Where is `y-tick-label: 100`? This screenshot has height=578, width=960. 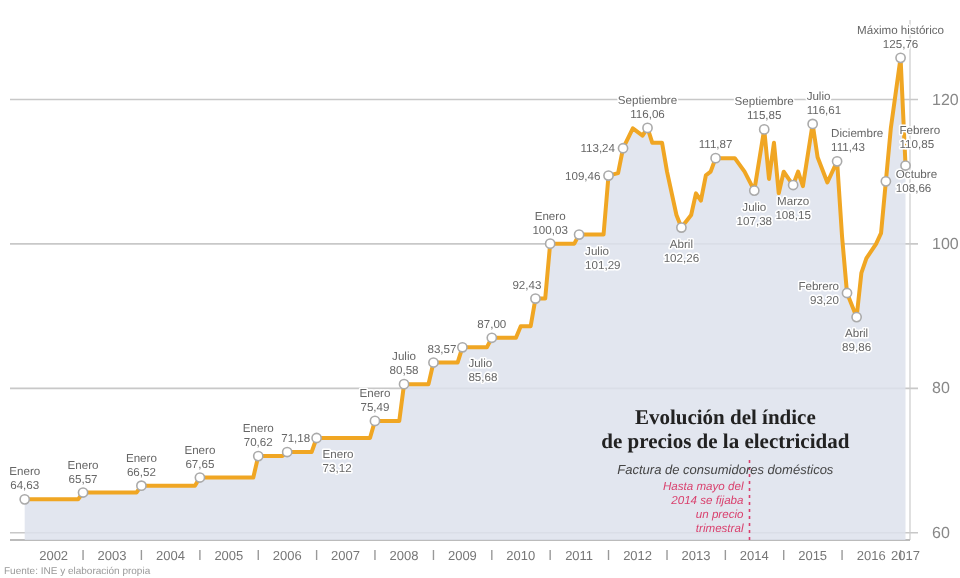 y-tick-label: 100 is located at coordinates (946, 244).